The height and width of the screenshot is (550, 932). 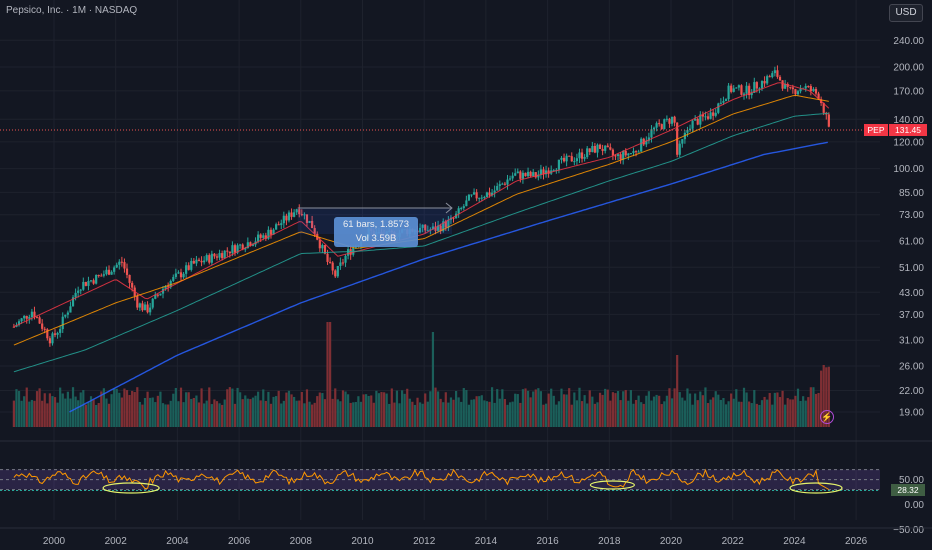 I want to click on chart-title: Pepsico, Inc. · 1M · NASDAQ, so click(x=72, y=10).